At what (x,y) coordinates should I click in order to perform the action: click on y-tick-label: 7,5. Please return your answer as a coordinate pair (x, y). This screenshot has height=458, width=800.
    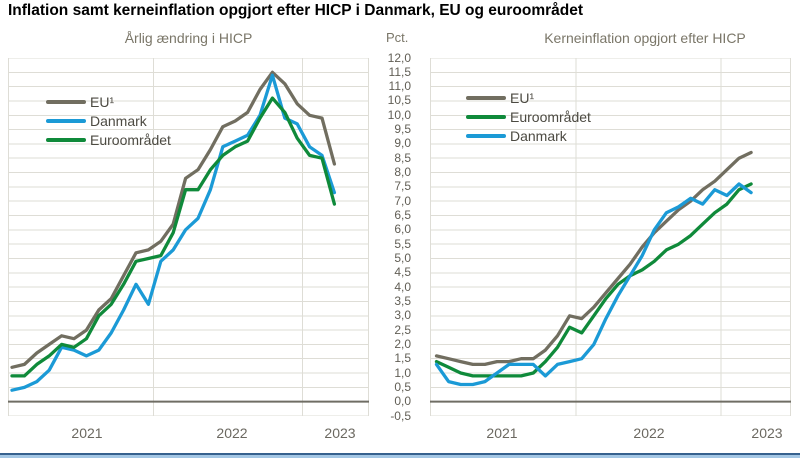
    Looking at the image, I should click on (402, 186).